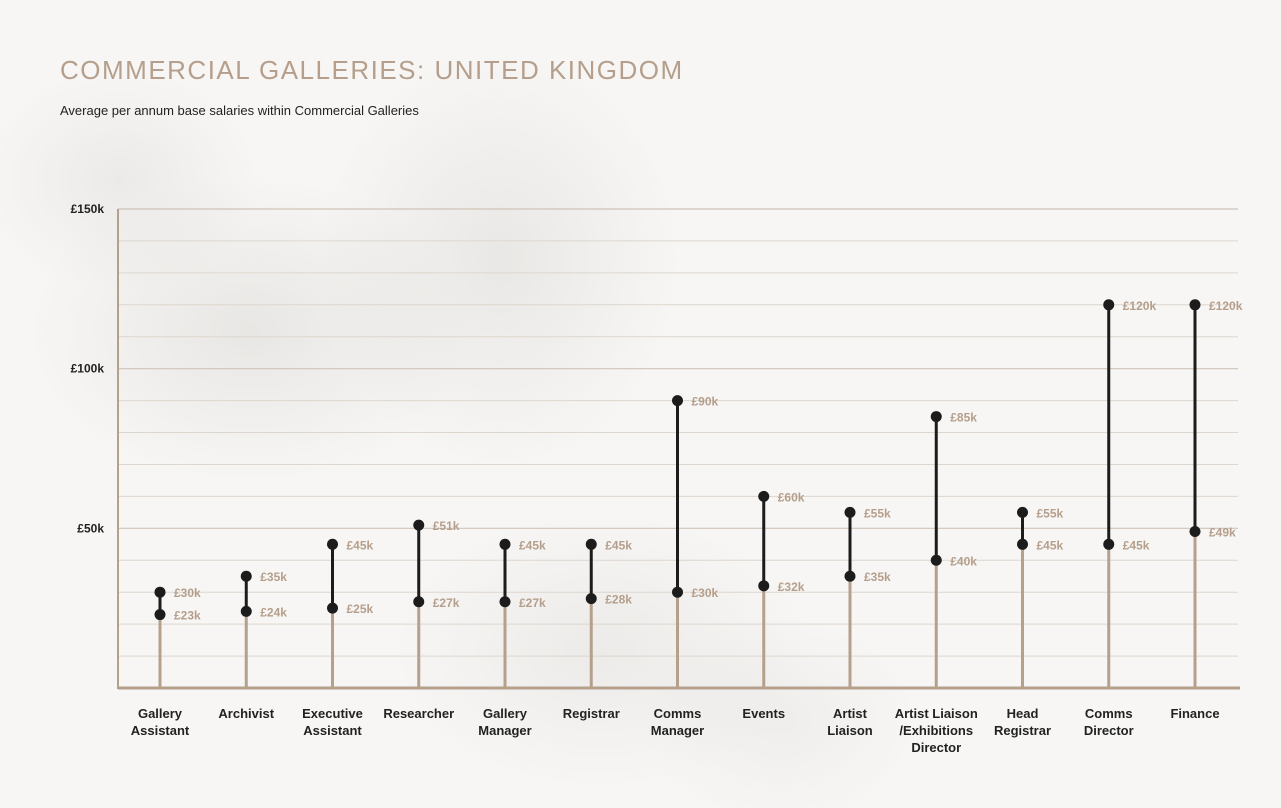  I want to click on category-label-line: Archivist, so click(246, 713).